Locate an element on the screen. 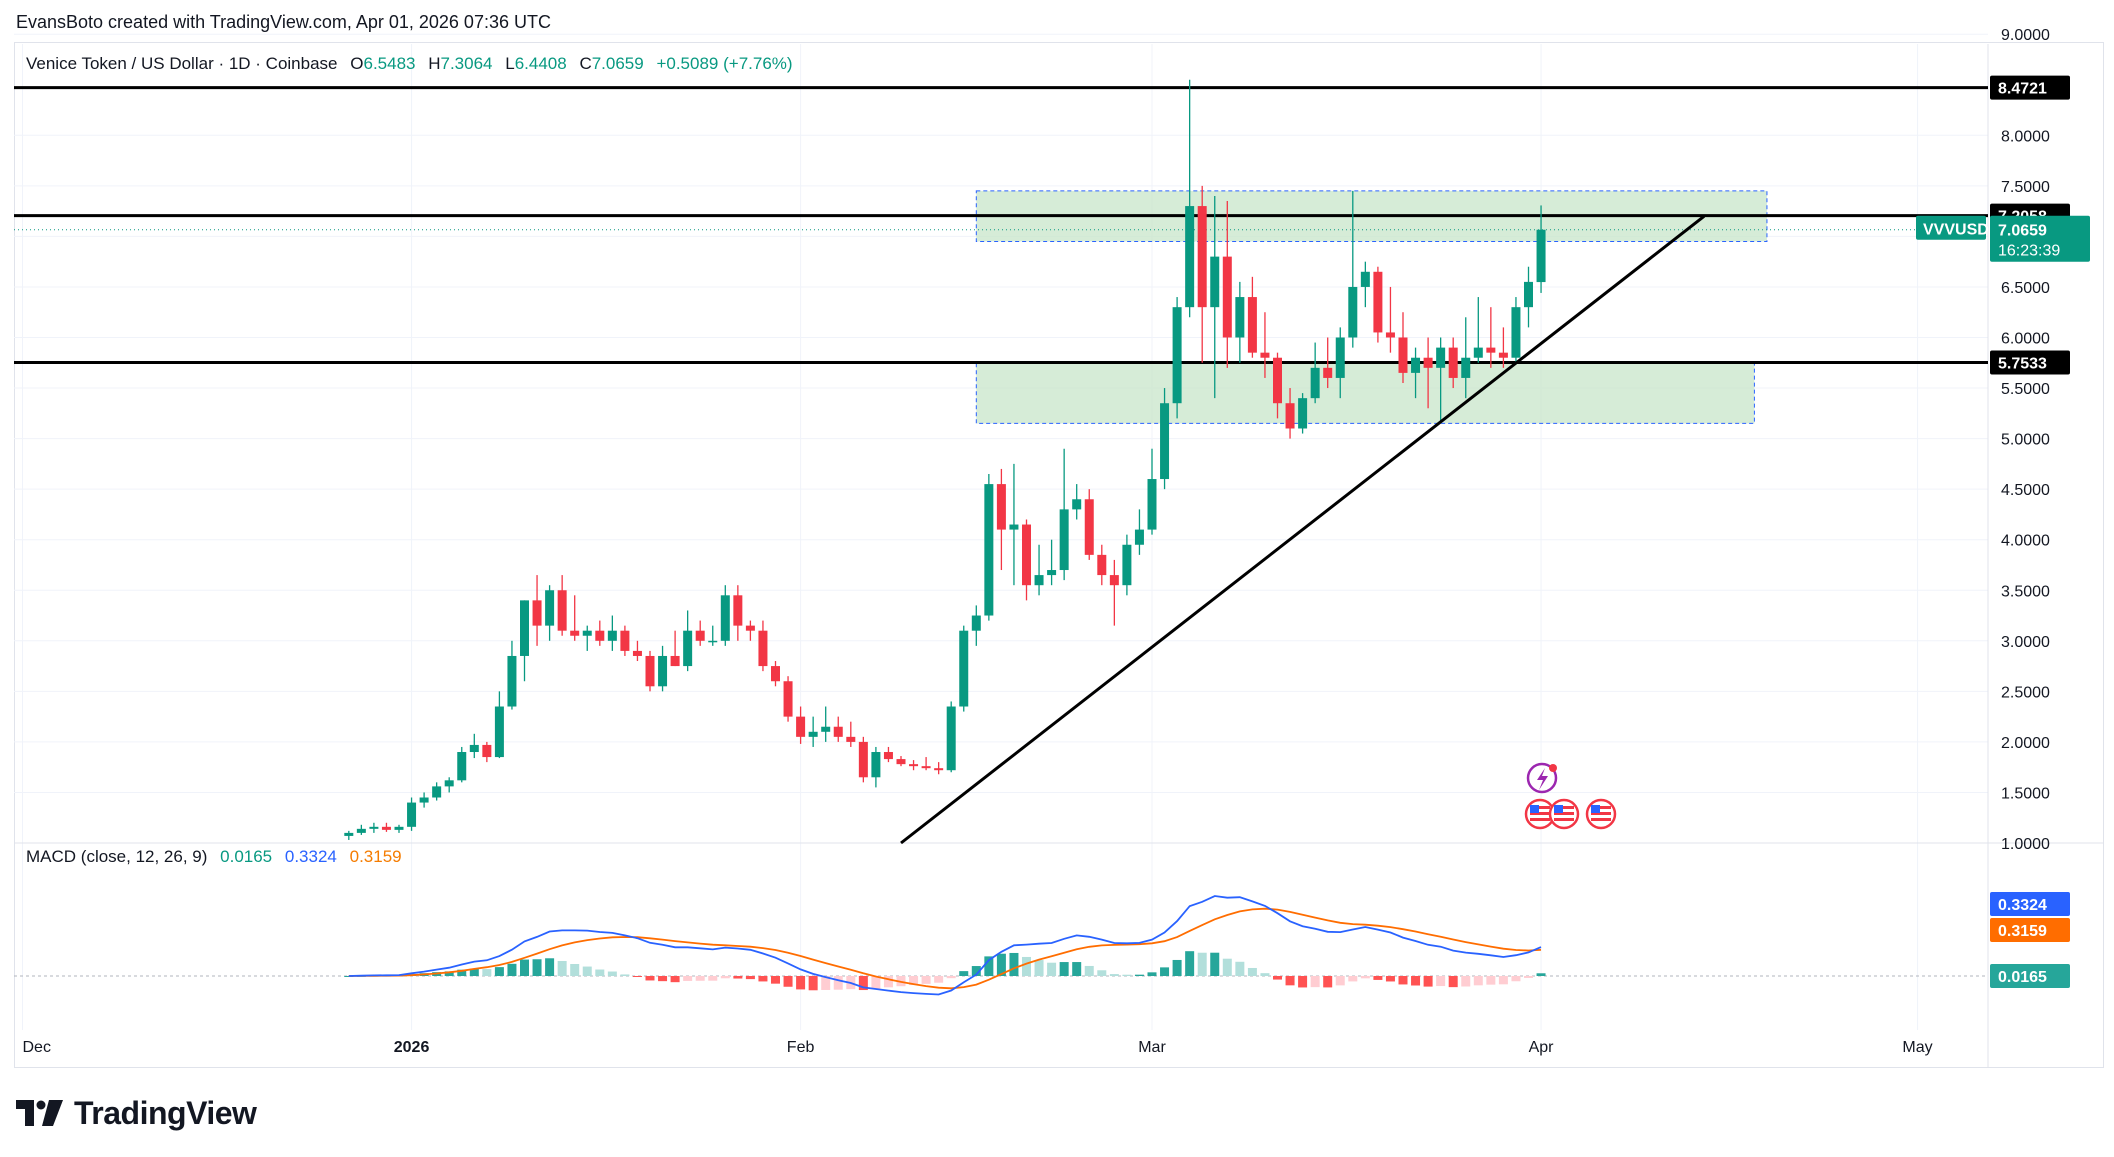 This screenshot has width=2114, height=1157. price-tick-label: 2.5000 is located at coordinates (2025, 692).